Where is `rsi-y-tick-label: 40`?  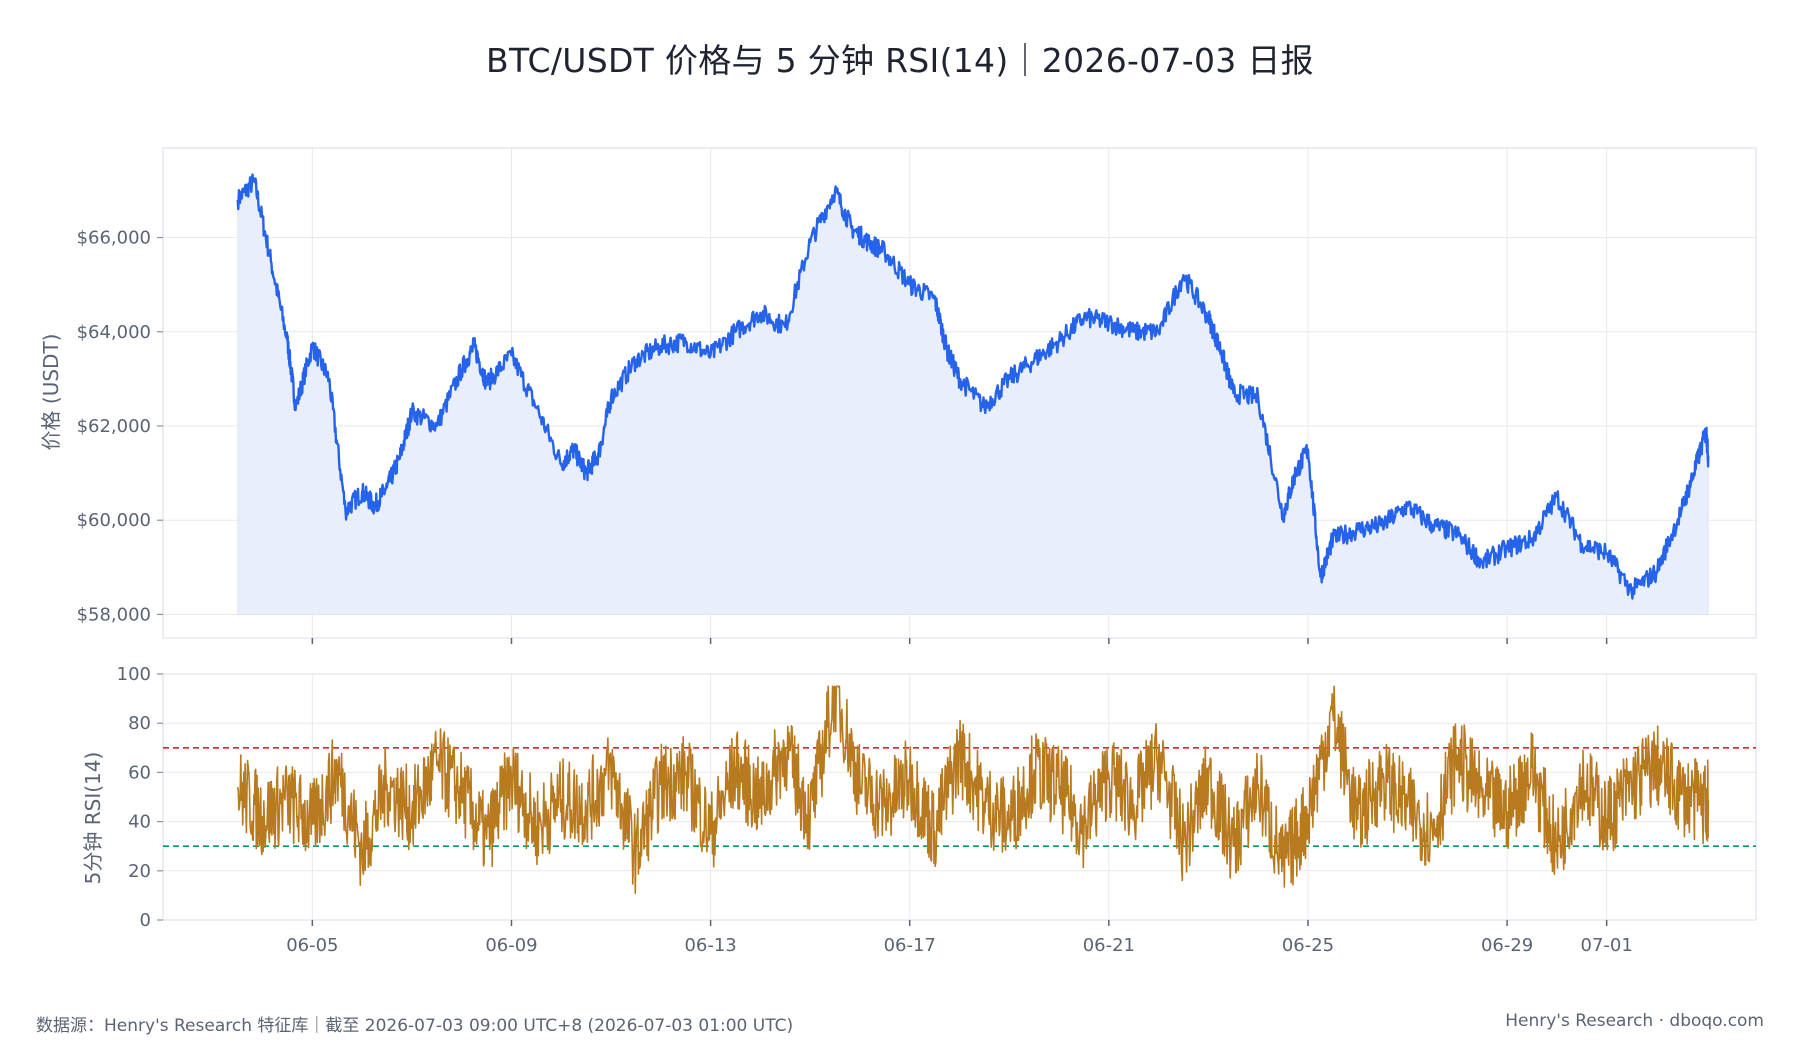 rsi-y-tick-label: 40 is located at coordinates (139, 822).